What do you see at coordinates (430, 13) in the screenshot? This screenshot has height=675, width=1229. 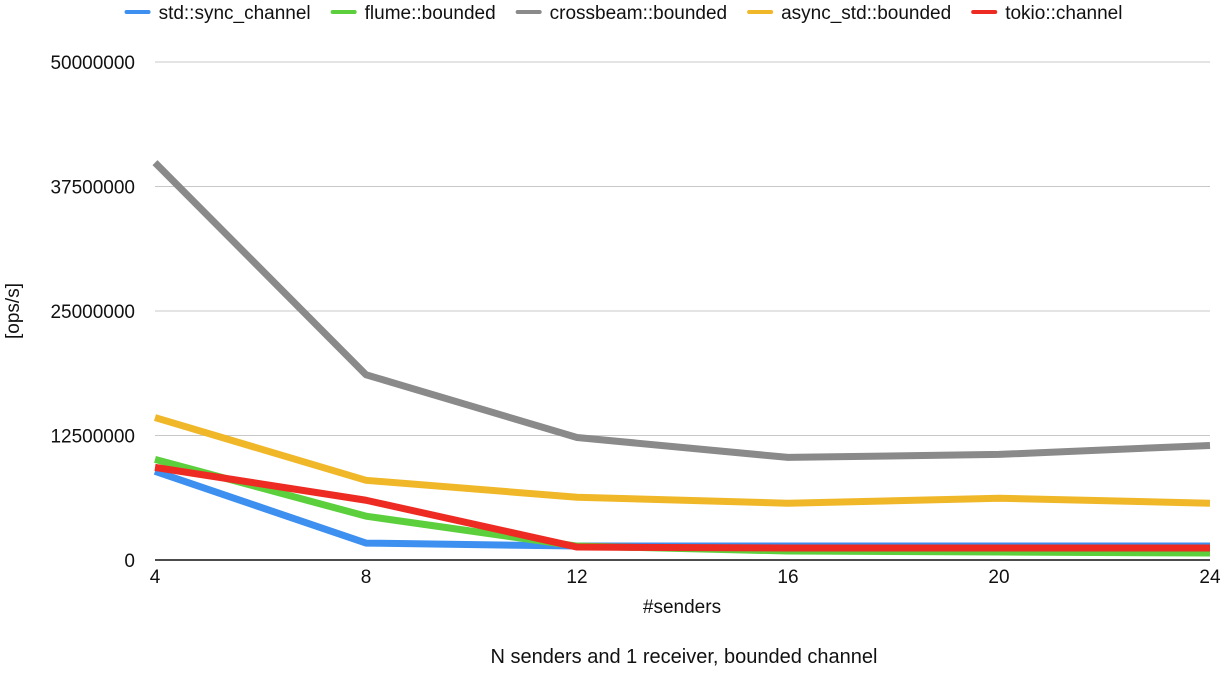 I see `legend-label: flume::bounded` at bounding box center [430, 13].